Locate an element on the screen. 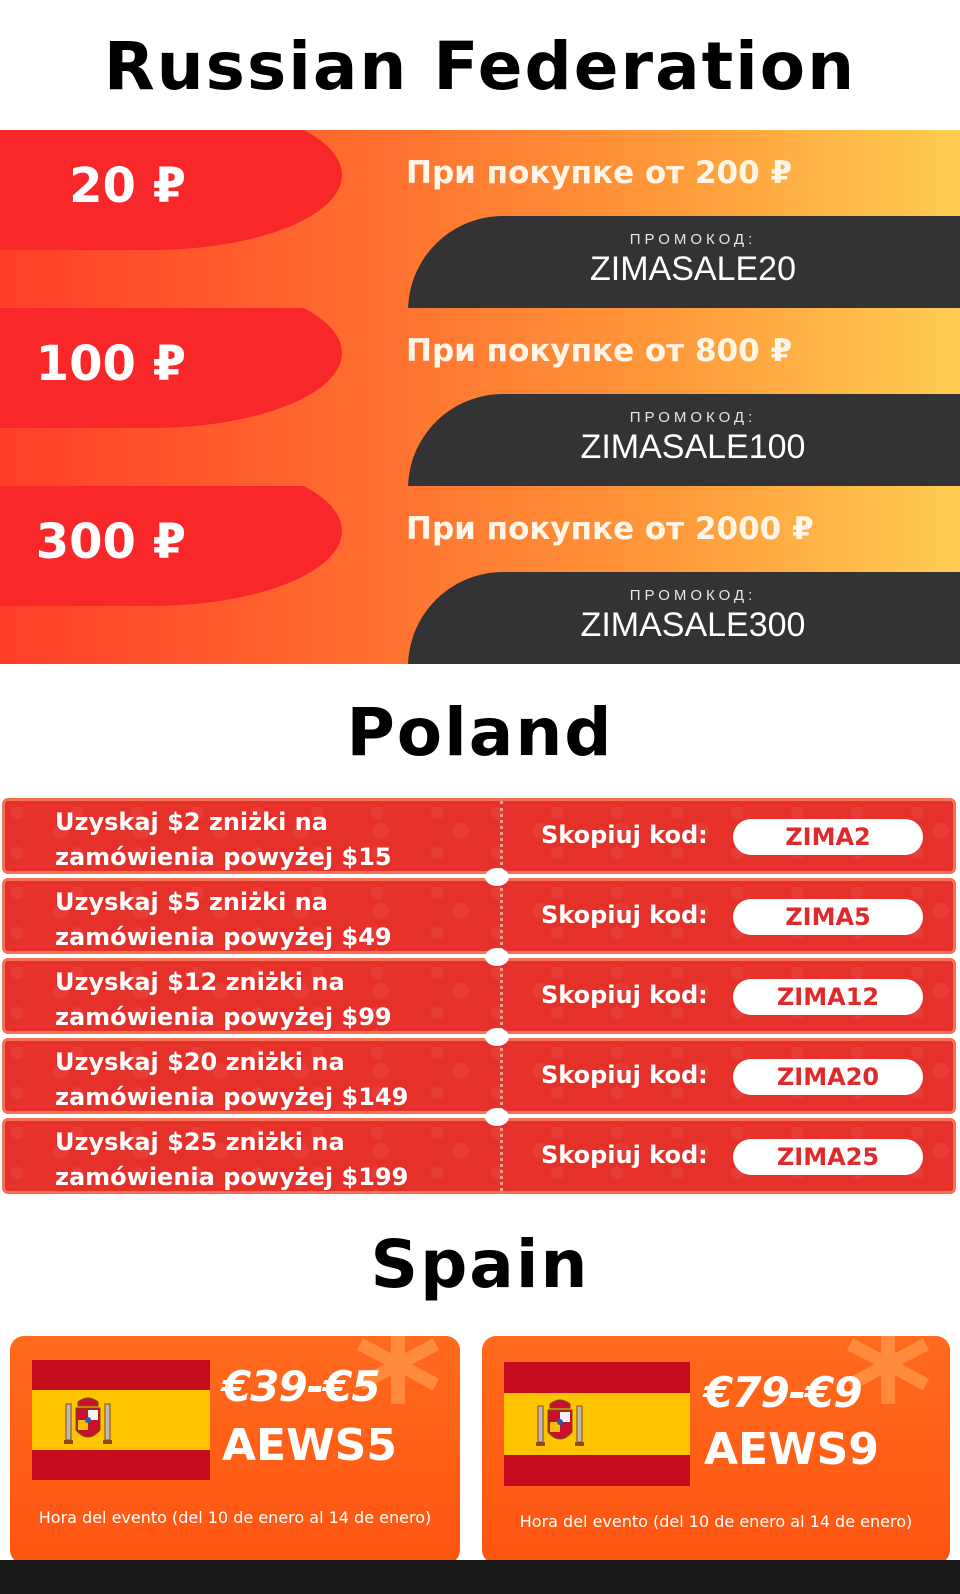  discount-price: €39-€5 is located at coordinates (301, 1386).